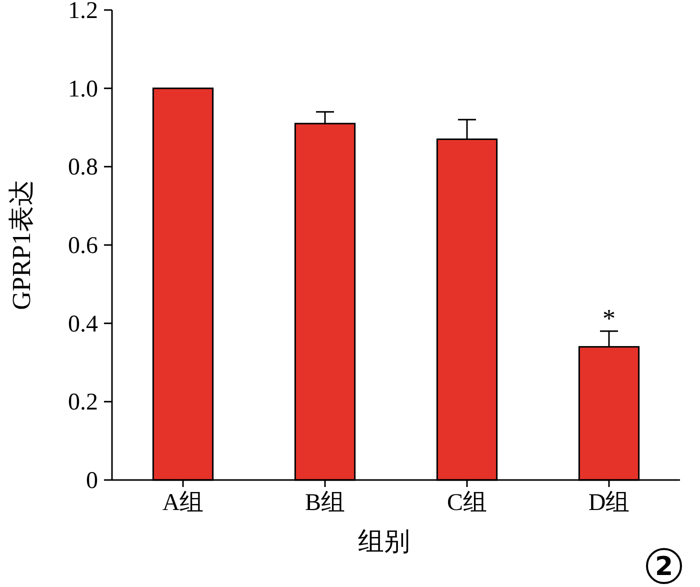  I want to click on x-tick-label: B组, so click(325, 503).